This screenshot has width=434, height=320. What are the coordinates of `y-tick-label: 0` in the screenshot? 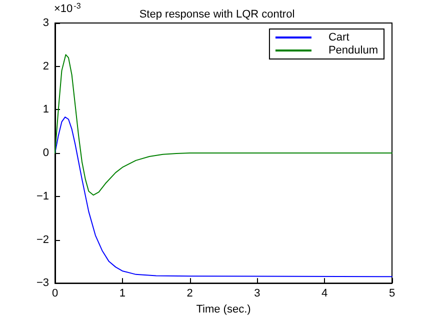 It's located at (45, 153).